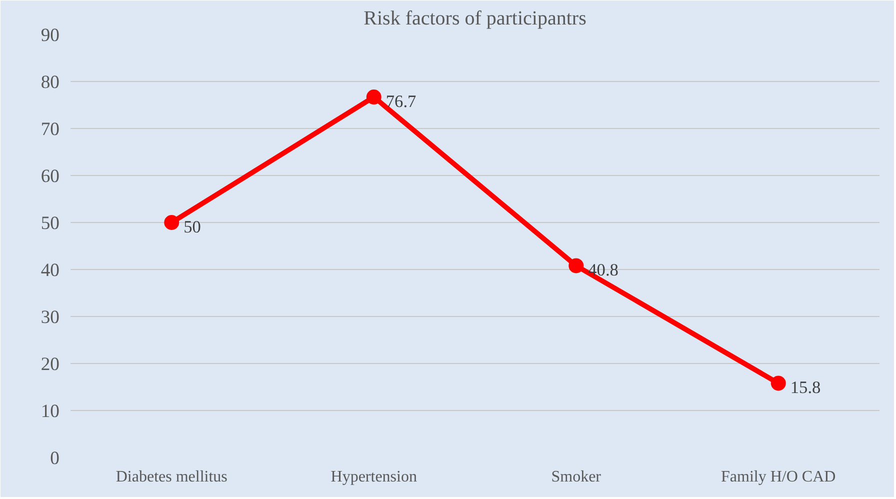 This screenshot has width=896, height=499. I want to click on y-tick-label: 70, so click(50, 129).